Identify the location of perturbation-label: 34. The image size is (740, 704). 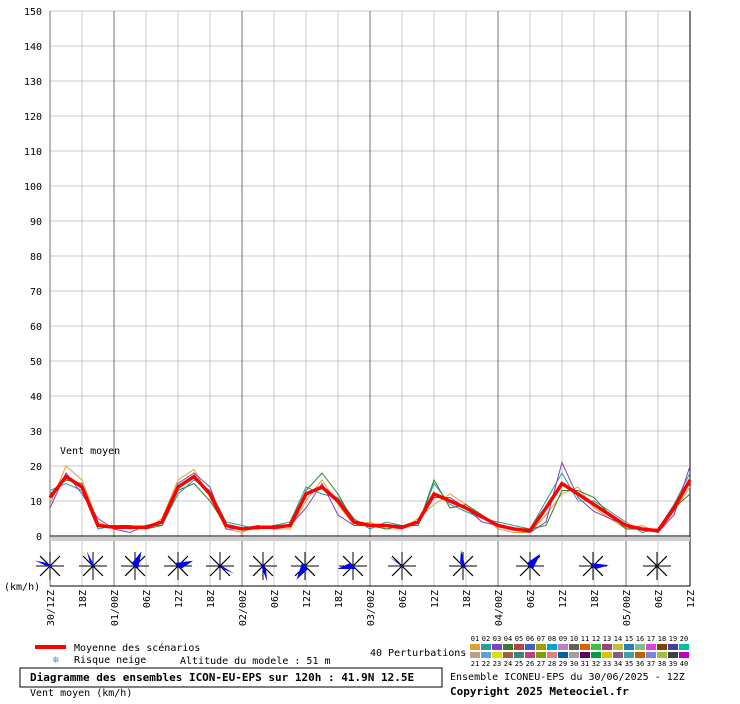
(618, 664).